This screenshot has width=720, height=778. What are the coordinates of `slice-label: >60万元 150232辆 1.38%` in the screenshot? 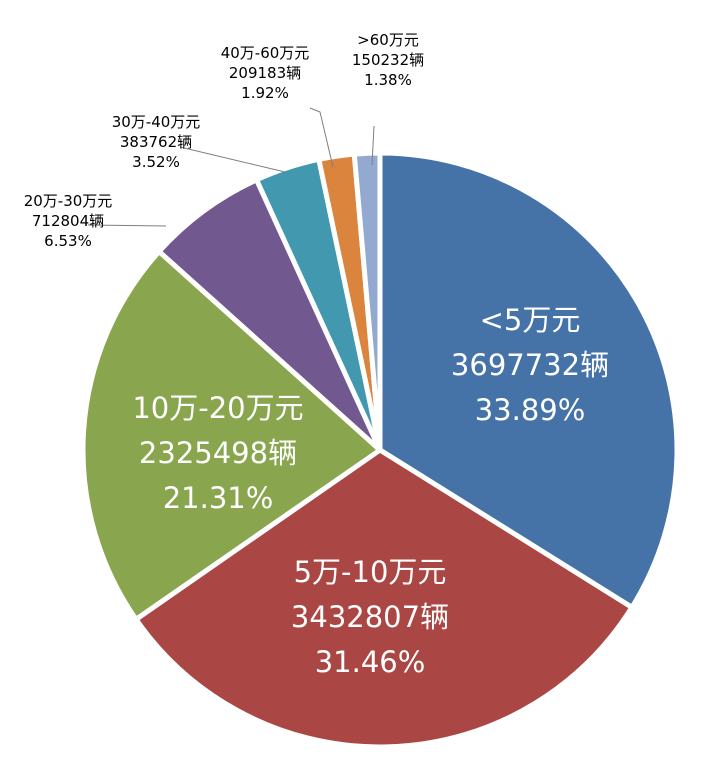 It's located at (388, 60).